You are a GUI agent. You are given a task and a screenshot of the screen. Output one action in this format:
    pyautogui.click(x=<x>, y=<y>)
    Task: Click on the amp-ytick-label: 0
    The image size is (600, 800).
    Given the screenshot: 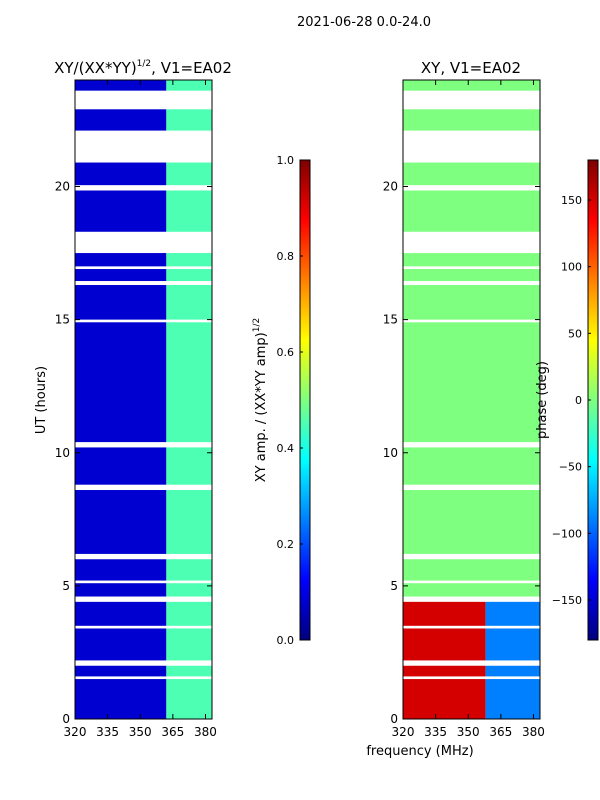 What is the action you would take?
    pyautogui.click(x=66, y=719)
    